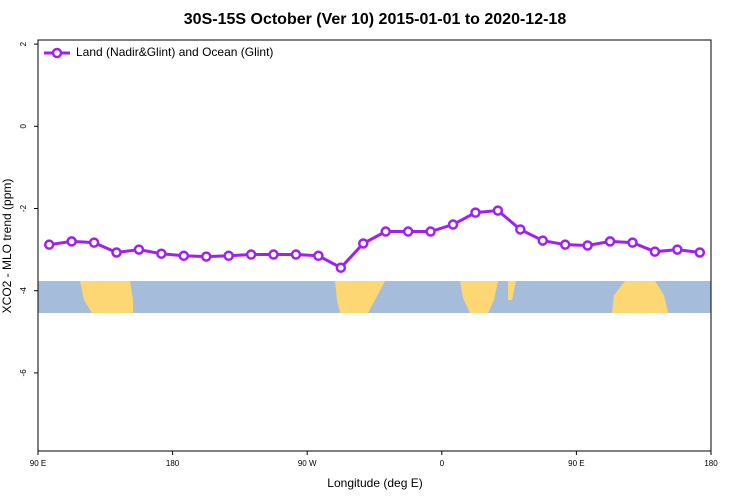 Image resolution: width=750 pixels, height=500 pixels. Describe the element at coordinates (23, 208) in the screenshot. I see `y-tick-label: -2` at that location.